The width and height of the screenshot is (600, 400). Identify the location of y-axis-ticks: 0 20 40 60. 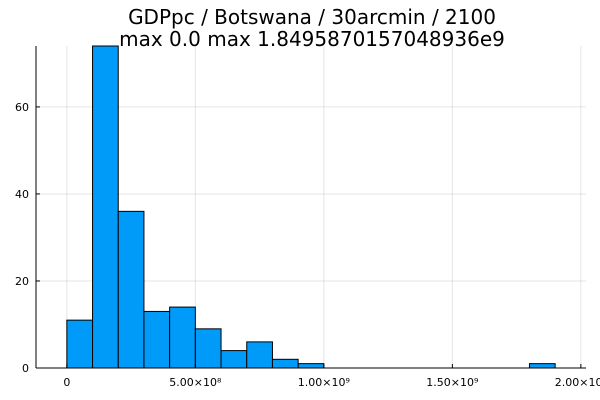
(27, 238).